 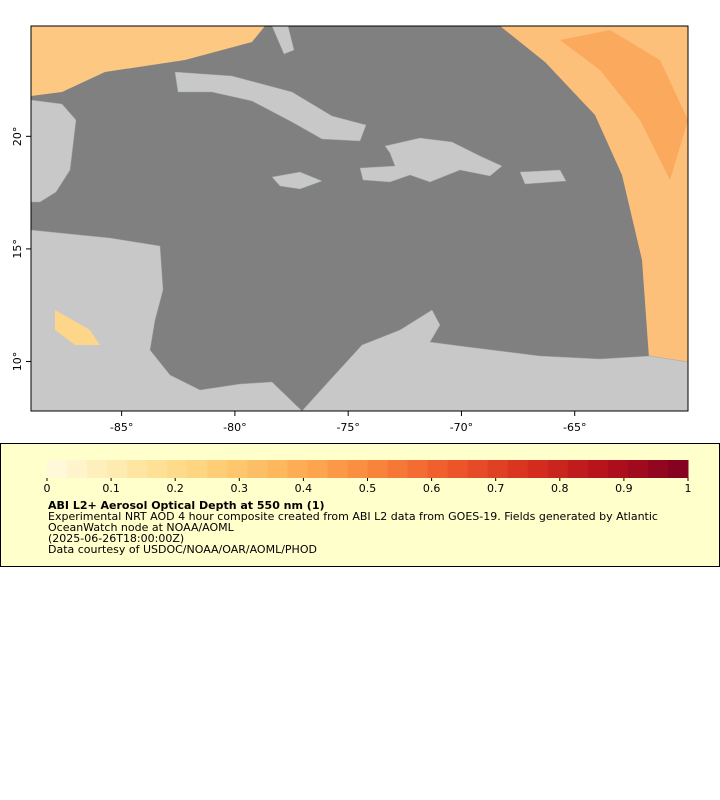 I want to click on colorbar-tick-label: 0.1, so click(x=111, y=488).